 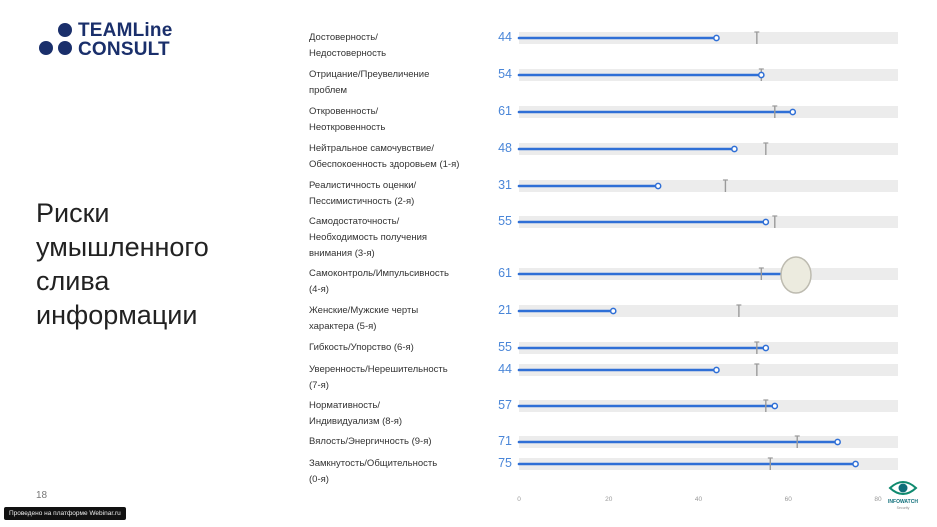 What do you see at coordinates (373, 463) in the screenshot?
I see `category-label-line: Замкнутость/Общительность` at bounding box center [373, 463].